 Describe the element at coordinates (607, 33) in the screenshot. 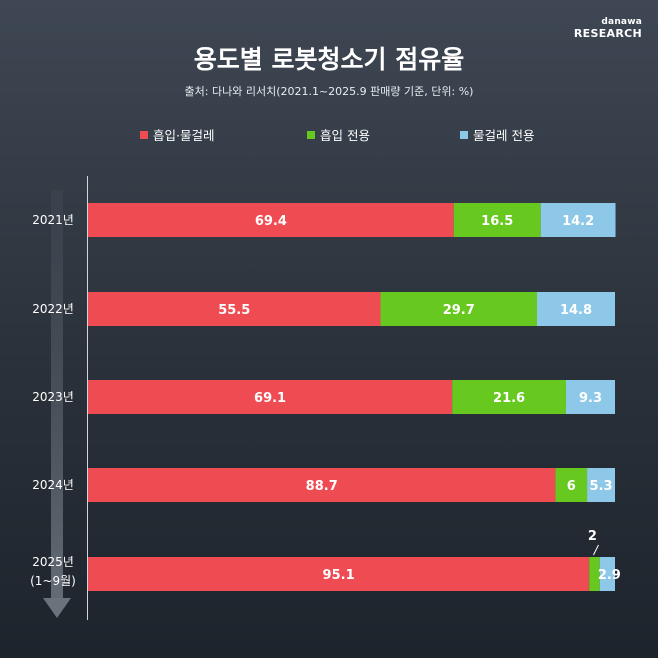

I see `brand-logo-bottom: RESEARCH` at that location.